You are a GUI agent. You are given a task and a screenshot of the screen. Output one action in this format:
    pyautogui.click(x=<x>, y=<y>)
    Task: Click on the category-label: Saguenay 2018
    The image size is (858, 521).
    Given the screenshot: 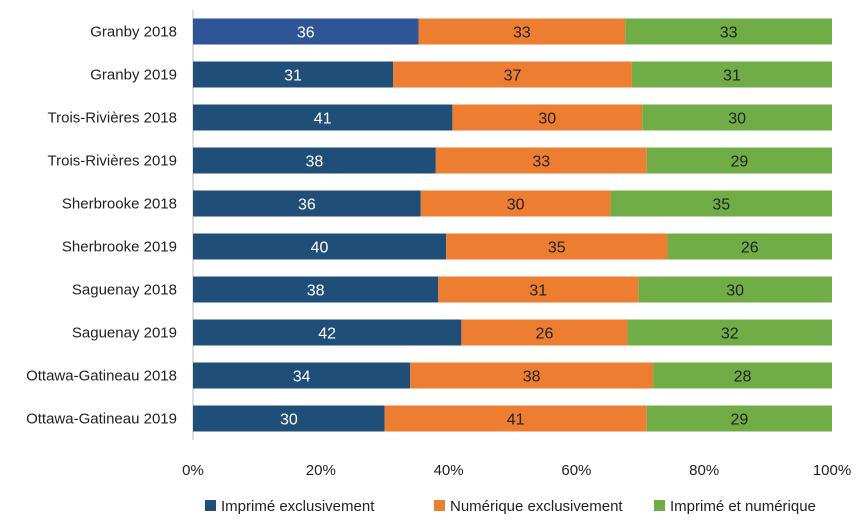 What is the action you would take?
    pyautogui.click(x=124, y=290)
    